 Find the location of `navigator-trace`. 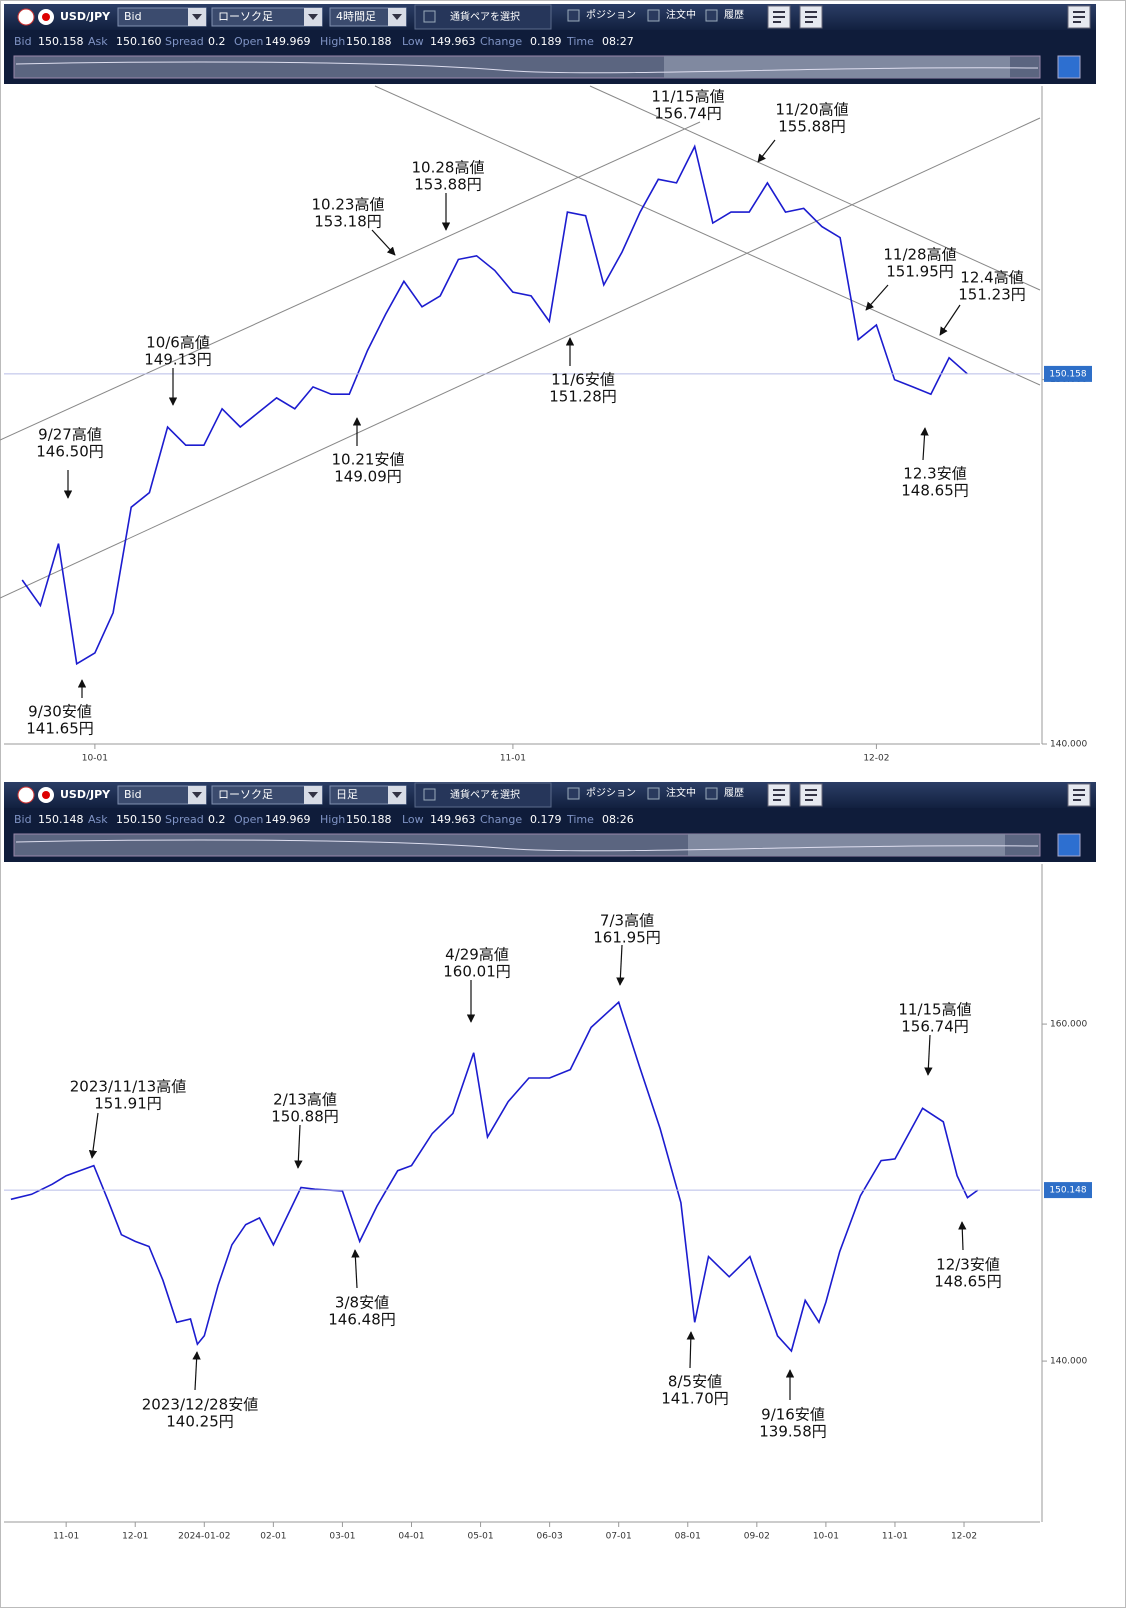

navigator-trace is located at coordinates (527, 845).